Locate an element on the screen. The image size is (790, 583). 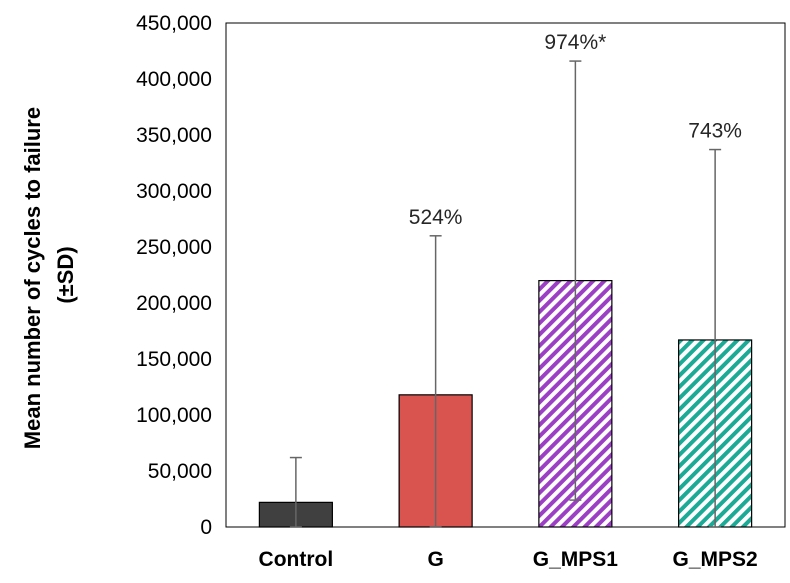
data-labels: 524% 974%* 743% is located at coordinates (575, 130).